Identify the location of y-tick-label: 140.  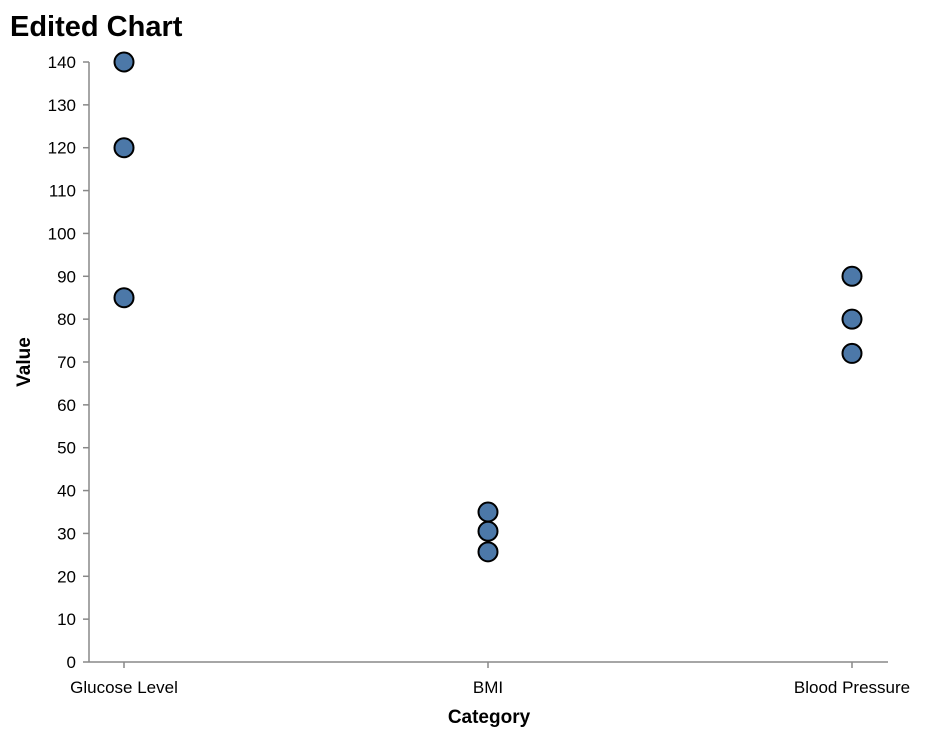
(62, 62).